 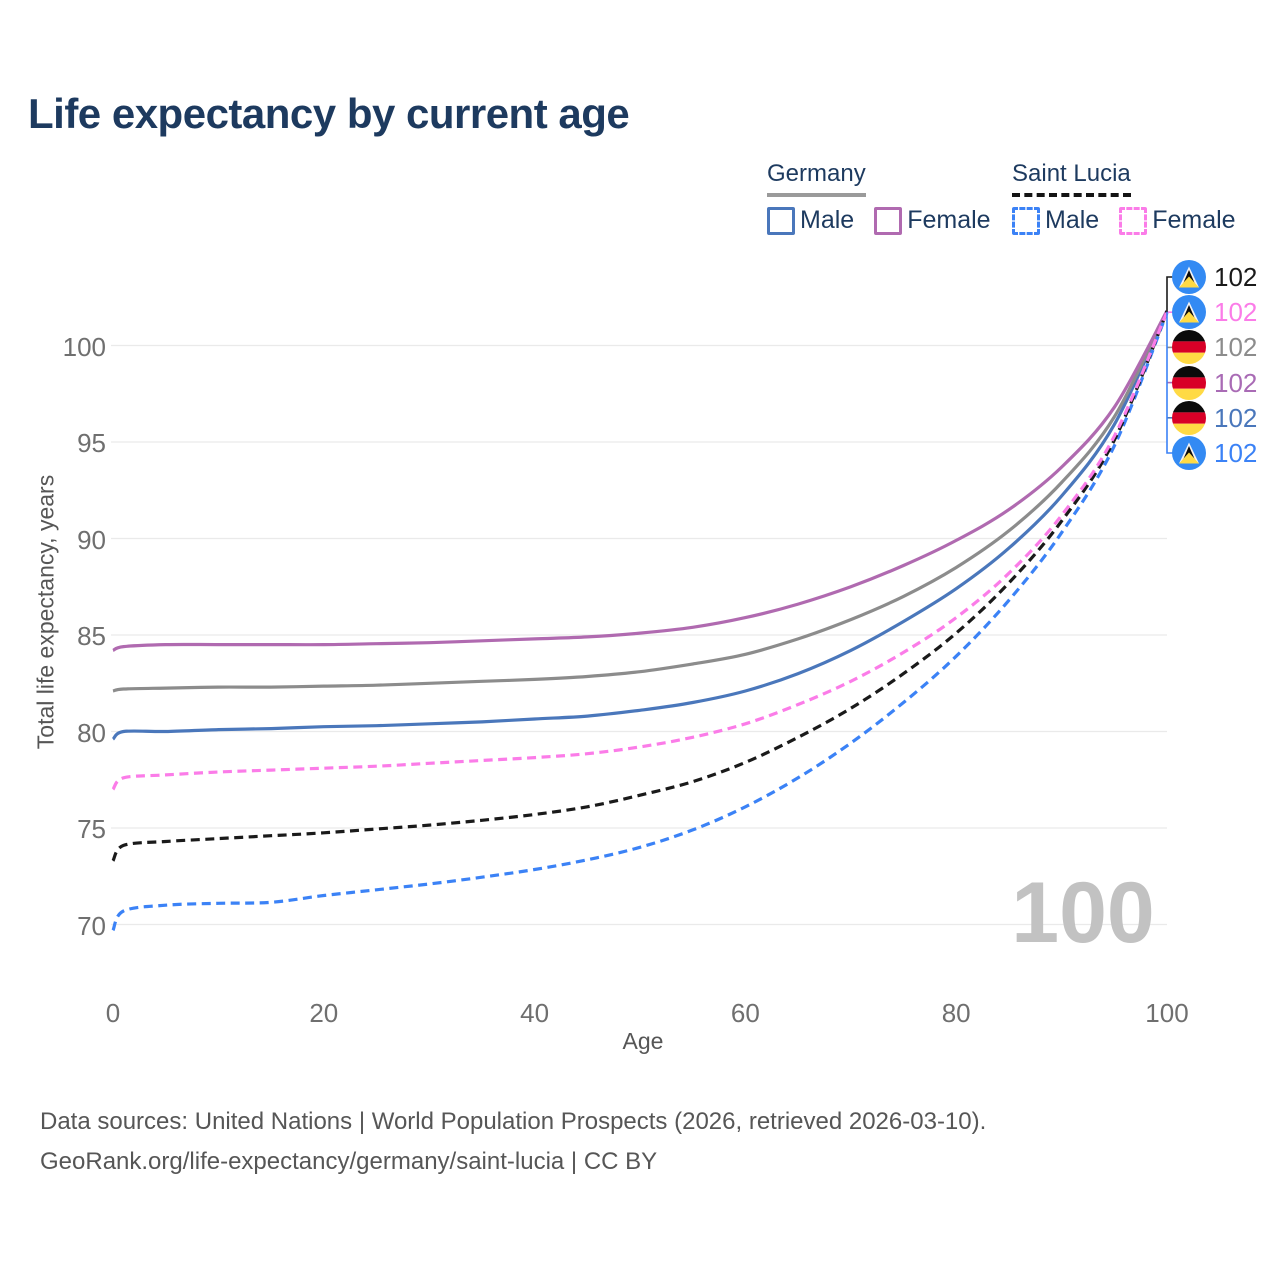 What do you see at coordinates (816, 178) in the screenshot?
I see `legend-header-germany: Germany` at bounding box center [816, 178].